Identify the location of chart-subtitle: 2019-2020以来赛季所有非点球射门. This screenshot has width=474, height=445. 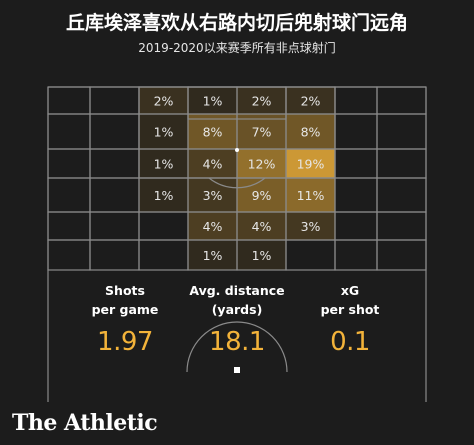
(237, 48).